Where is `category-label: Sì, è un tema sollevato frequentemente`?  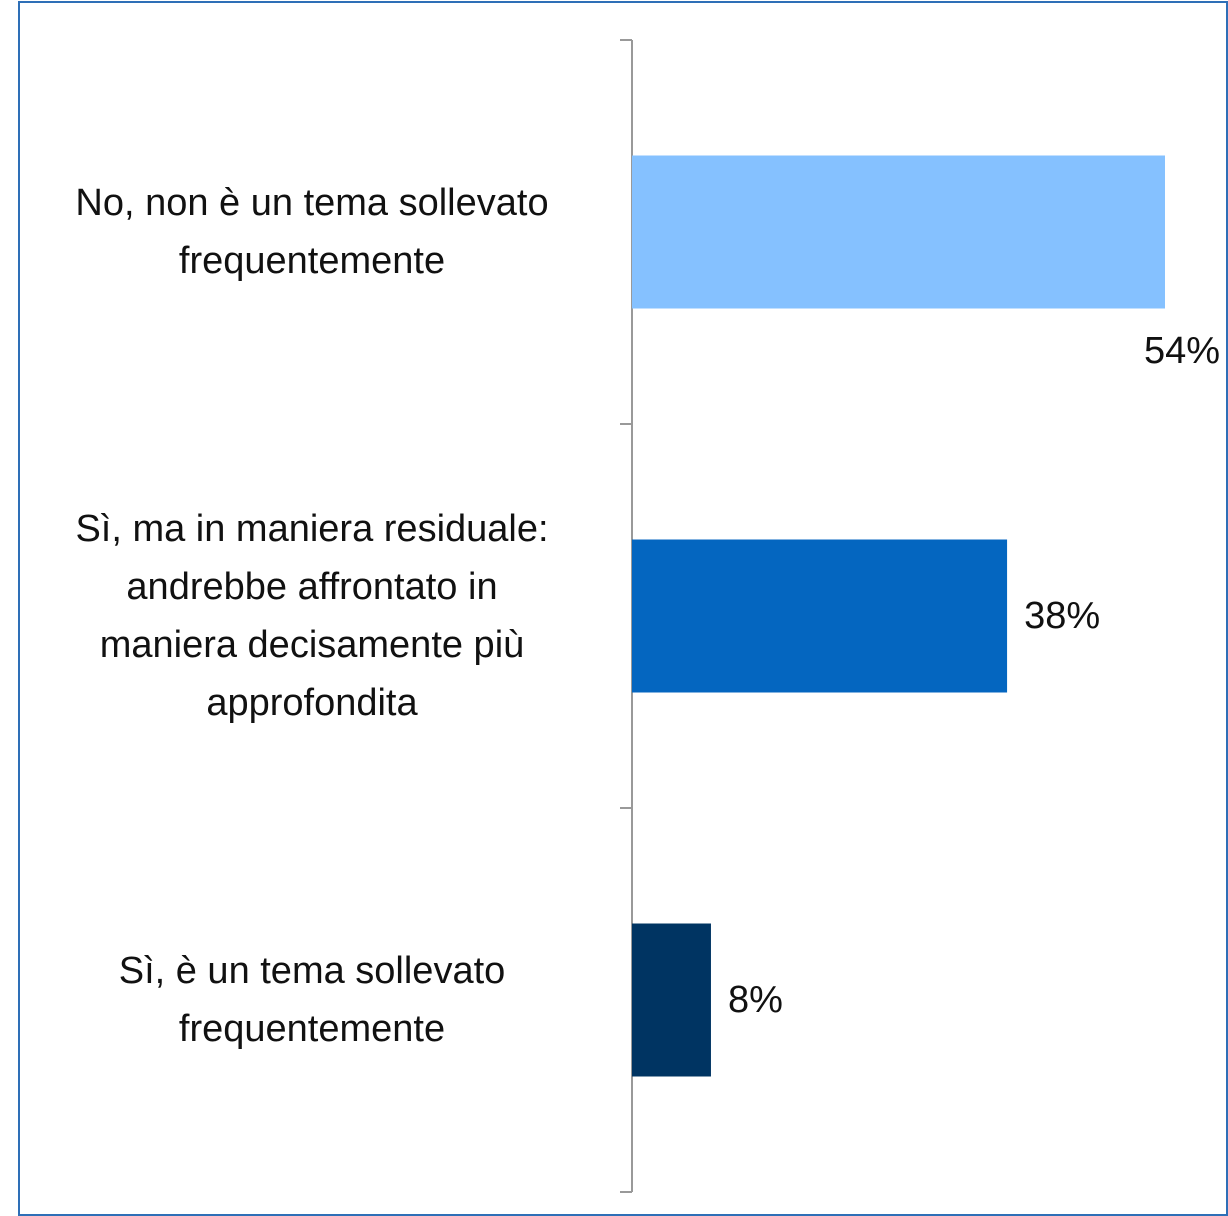 category-label: Sì, è un tema sollevato frequentemente is located at coordinates (312, 1000).